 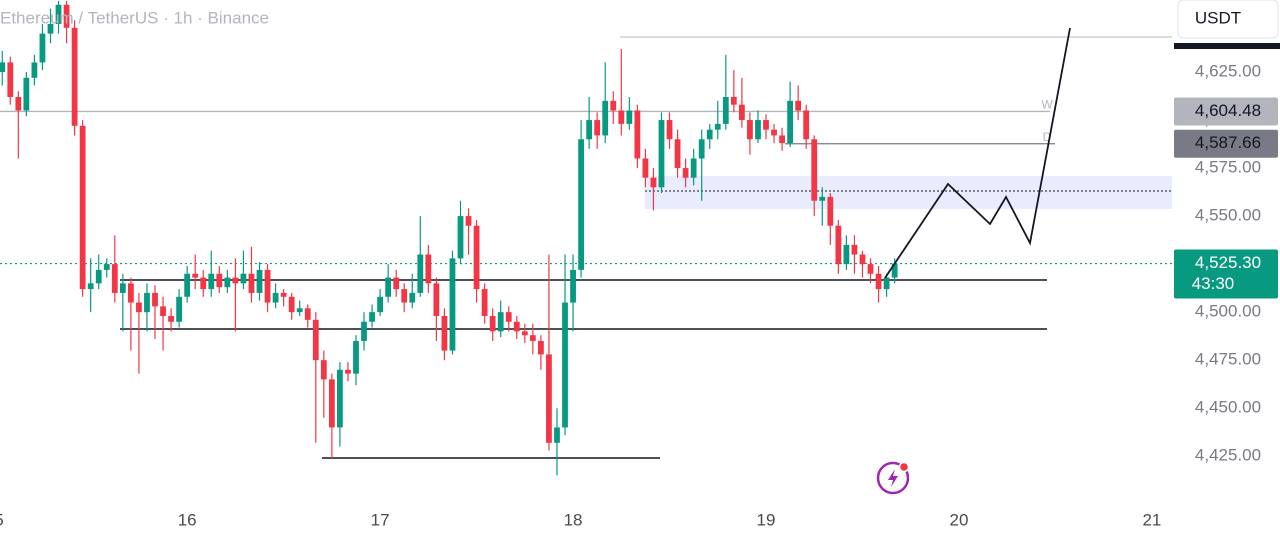 What do you see at coordinates (1047, 137) in the screenshot?
I see `price-line-tag: D` at bounding box center [1047, 137].